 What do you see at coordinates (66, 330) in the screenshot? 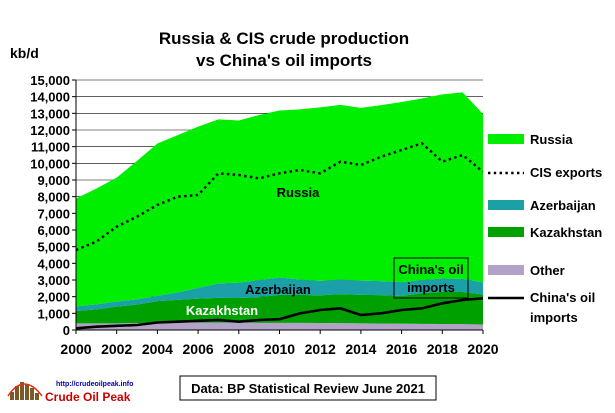
I see `y-tick-label-0: 0` at bounding box center [66, 330].